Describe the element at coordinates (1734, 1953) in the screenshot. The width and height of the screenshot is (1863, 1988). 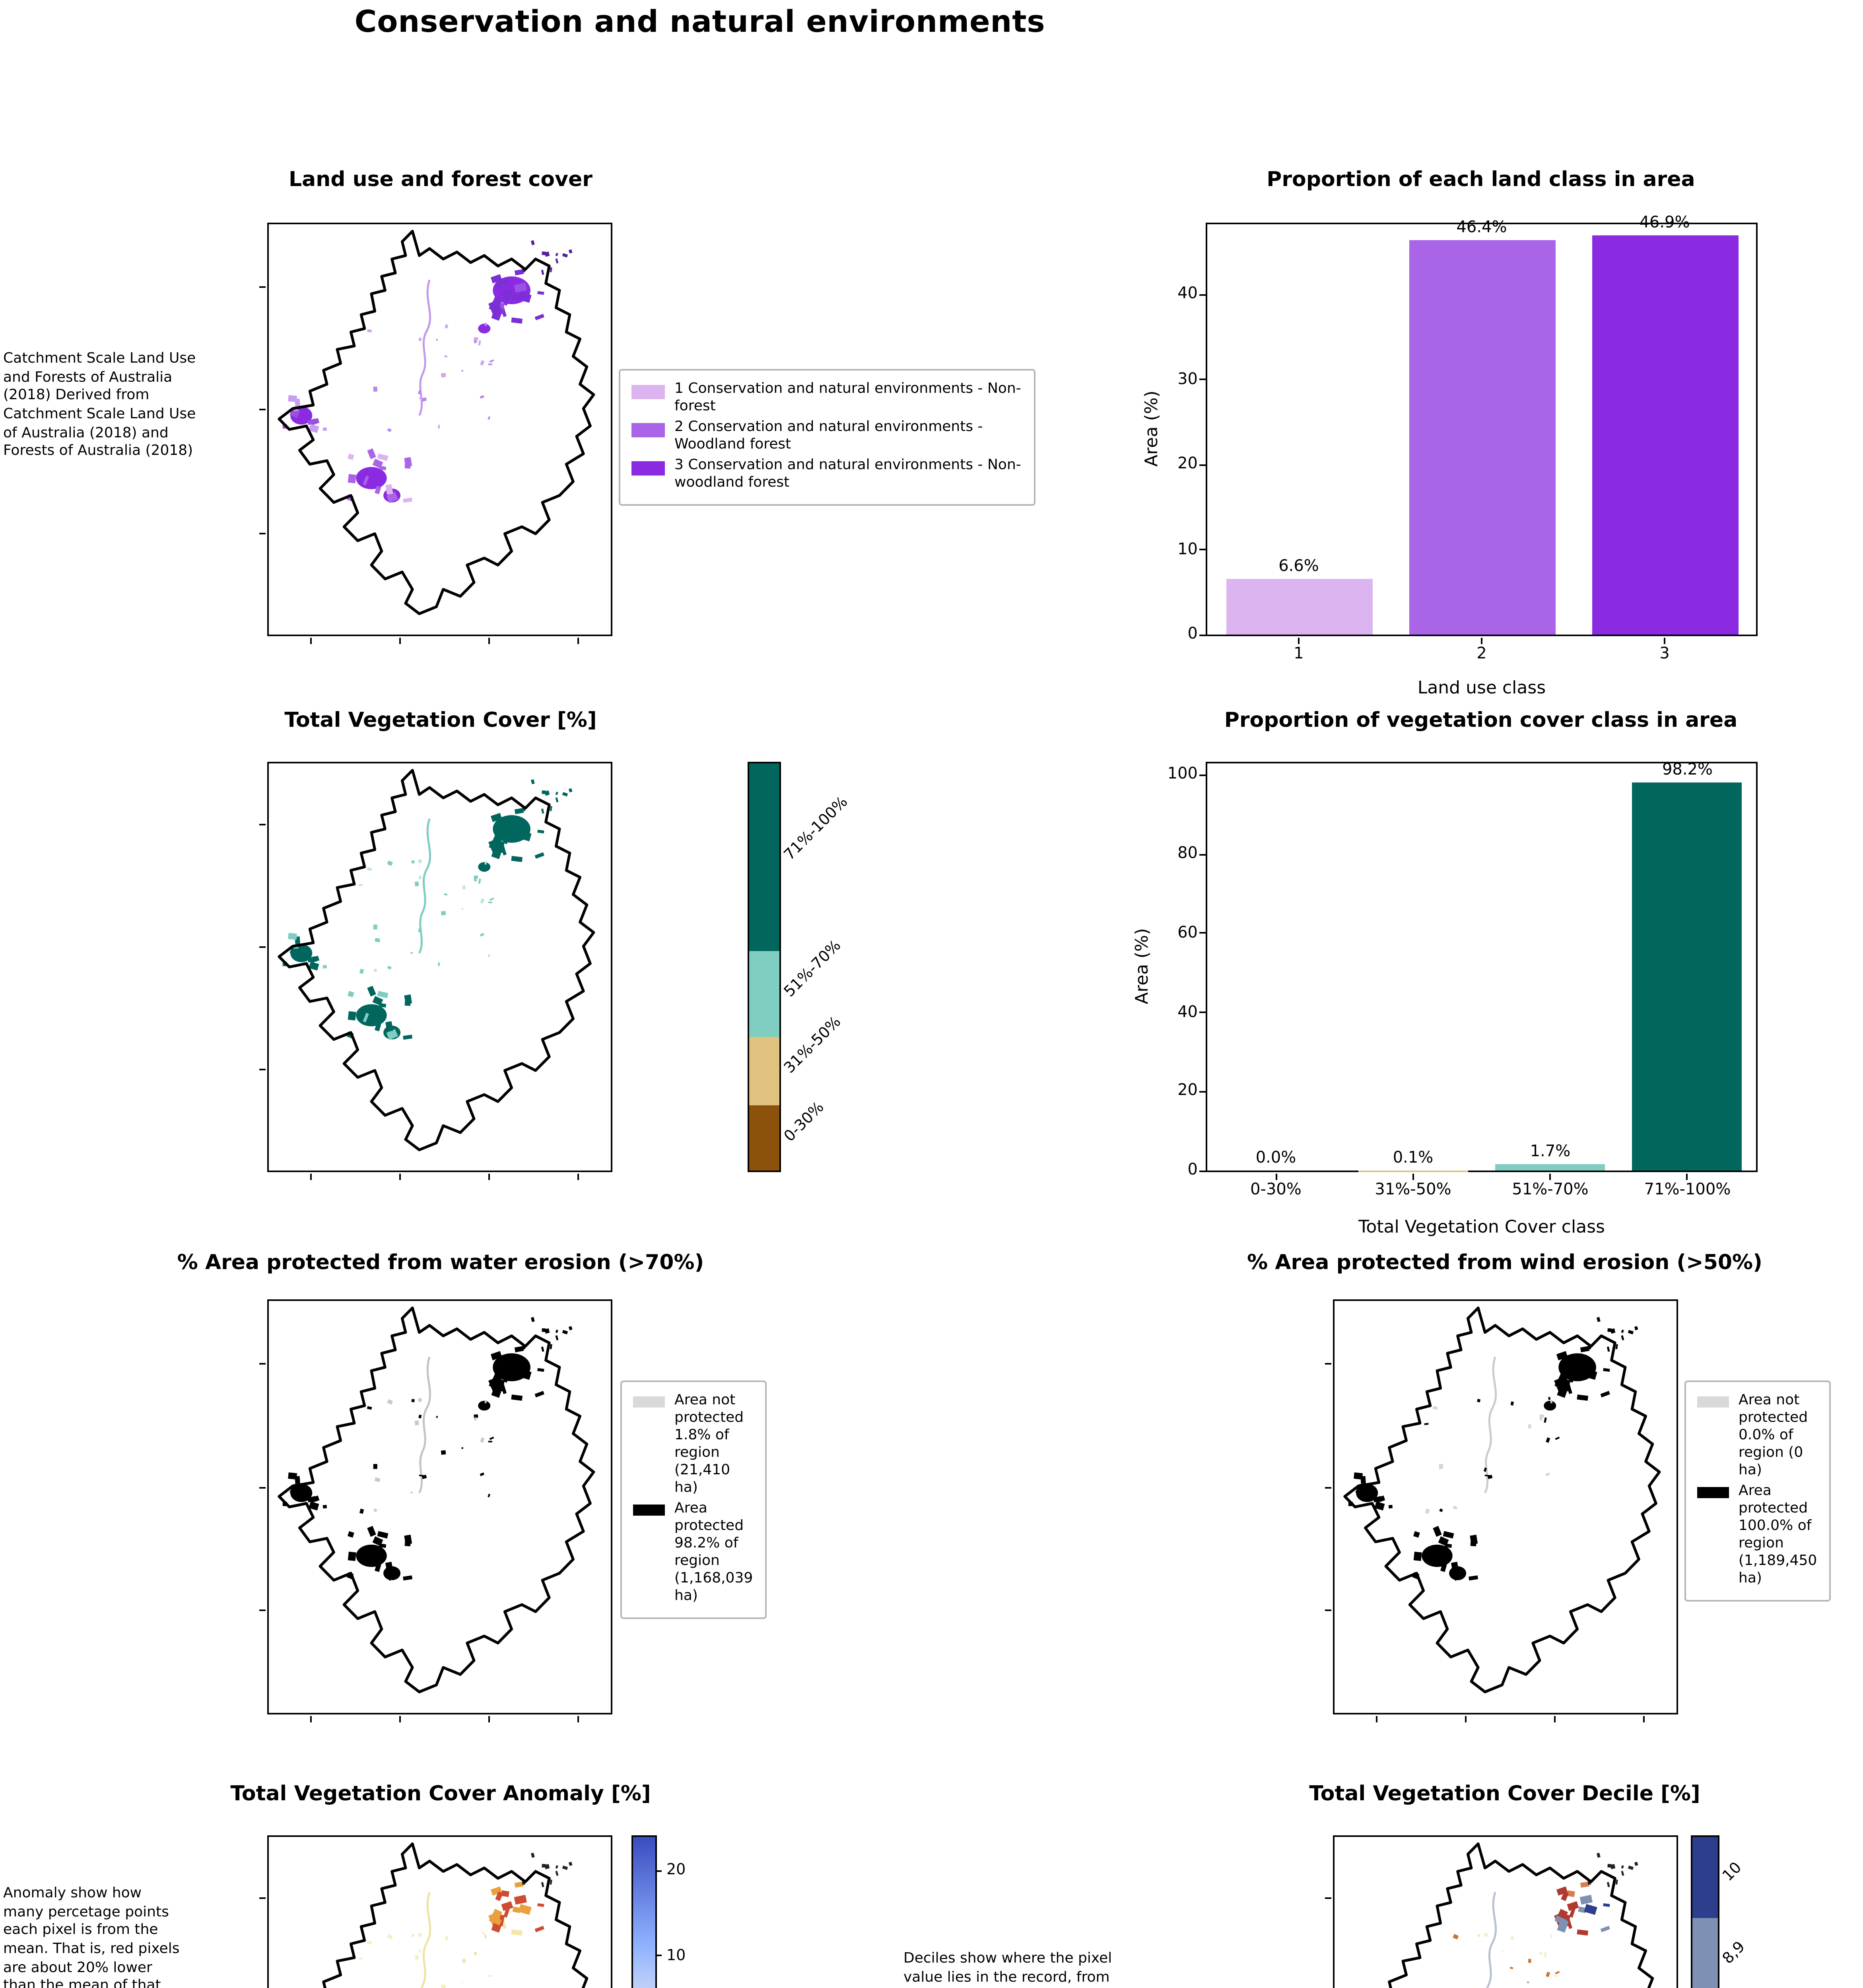
I see `colorbar-label: 8,9` at that location.